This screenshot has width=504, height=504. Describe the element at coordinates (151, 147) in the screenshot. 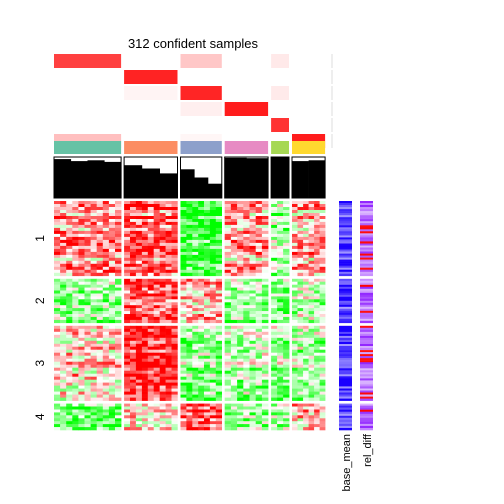

I see `class-cell` at that location.